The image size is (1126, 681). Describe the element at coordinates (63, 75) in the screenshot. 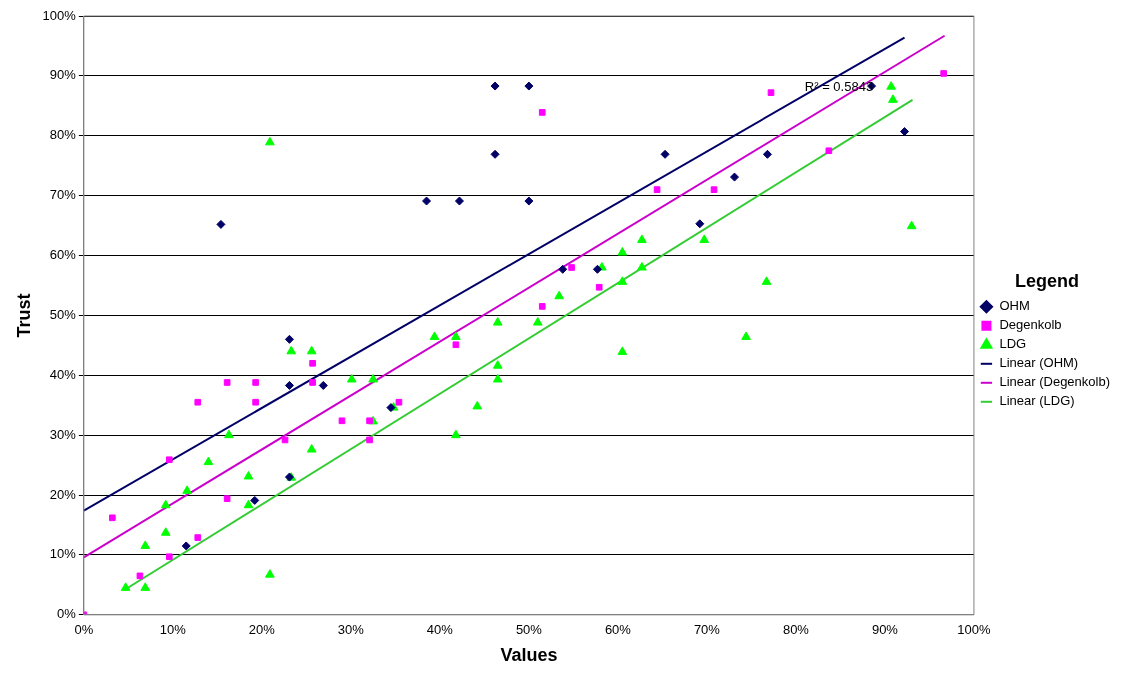

I see `y-tick-label: 90%` at that location.